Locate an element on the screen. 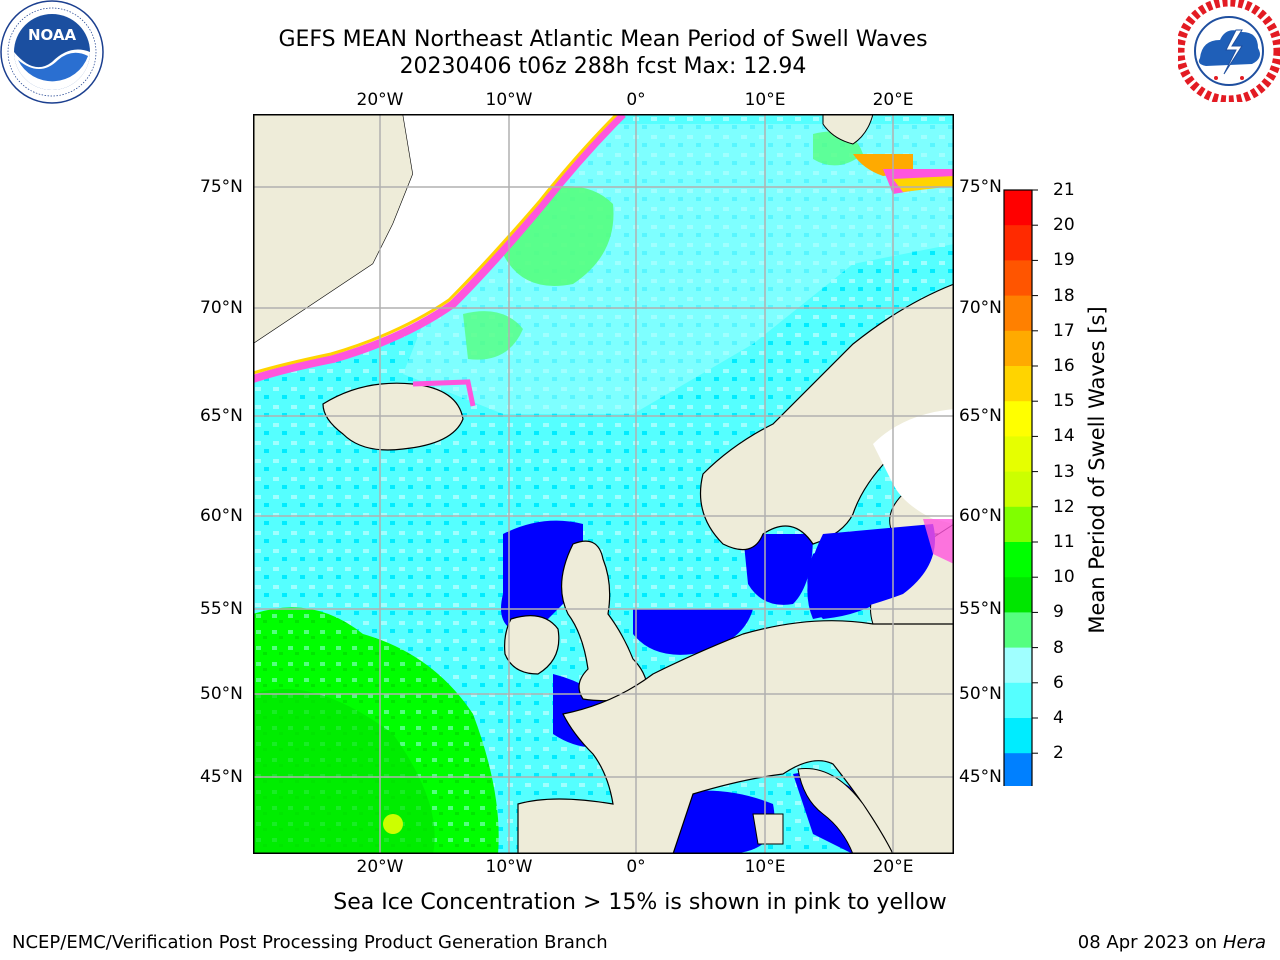  svg-text: NOAA is located at coordinates (52, 35).